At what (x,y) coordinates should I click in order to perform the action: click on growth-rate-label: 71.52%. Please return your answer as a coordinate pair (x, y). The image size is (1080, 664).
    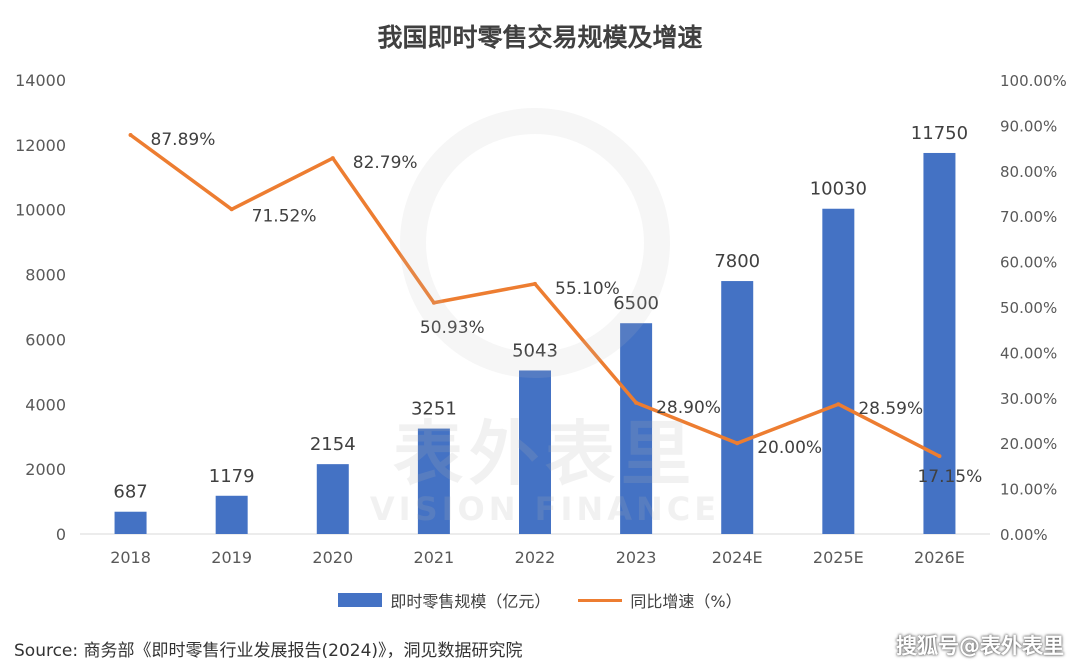
    Looking at the image, I should click on (284, 216).